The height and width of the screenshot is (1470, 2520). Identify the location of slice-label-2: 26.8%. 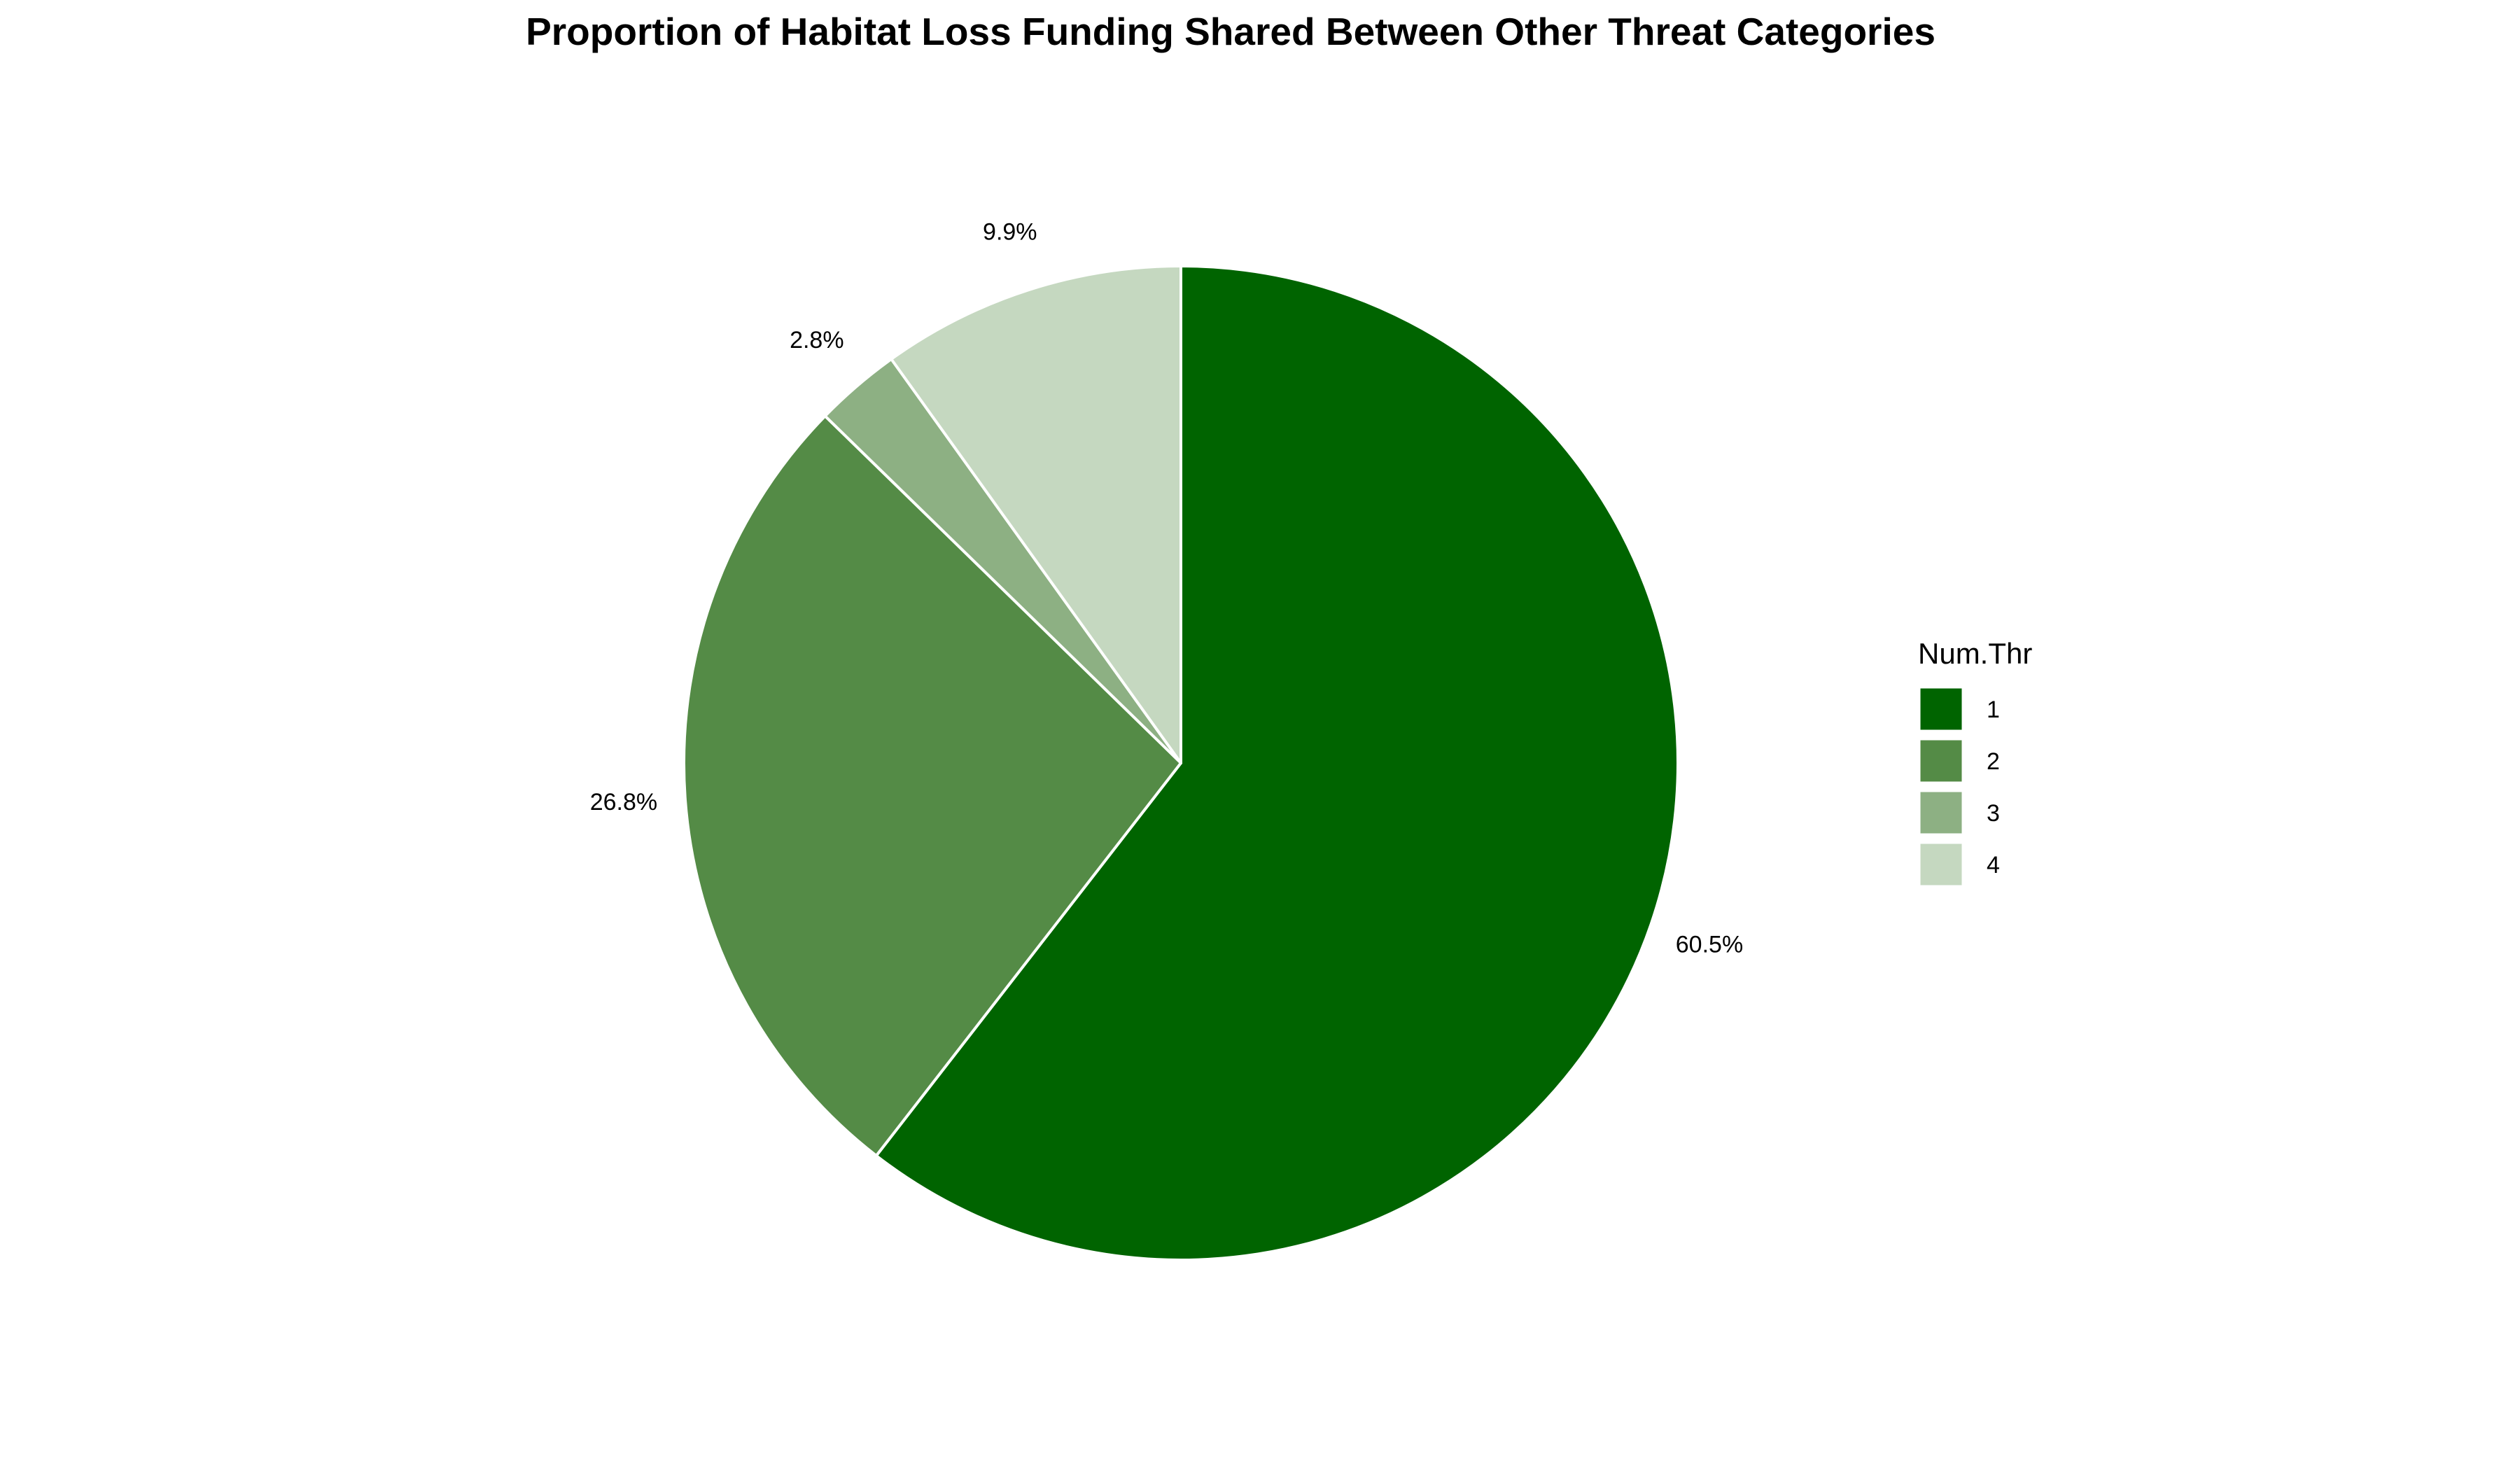
(623, 802).